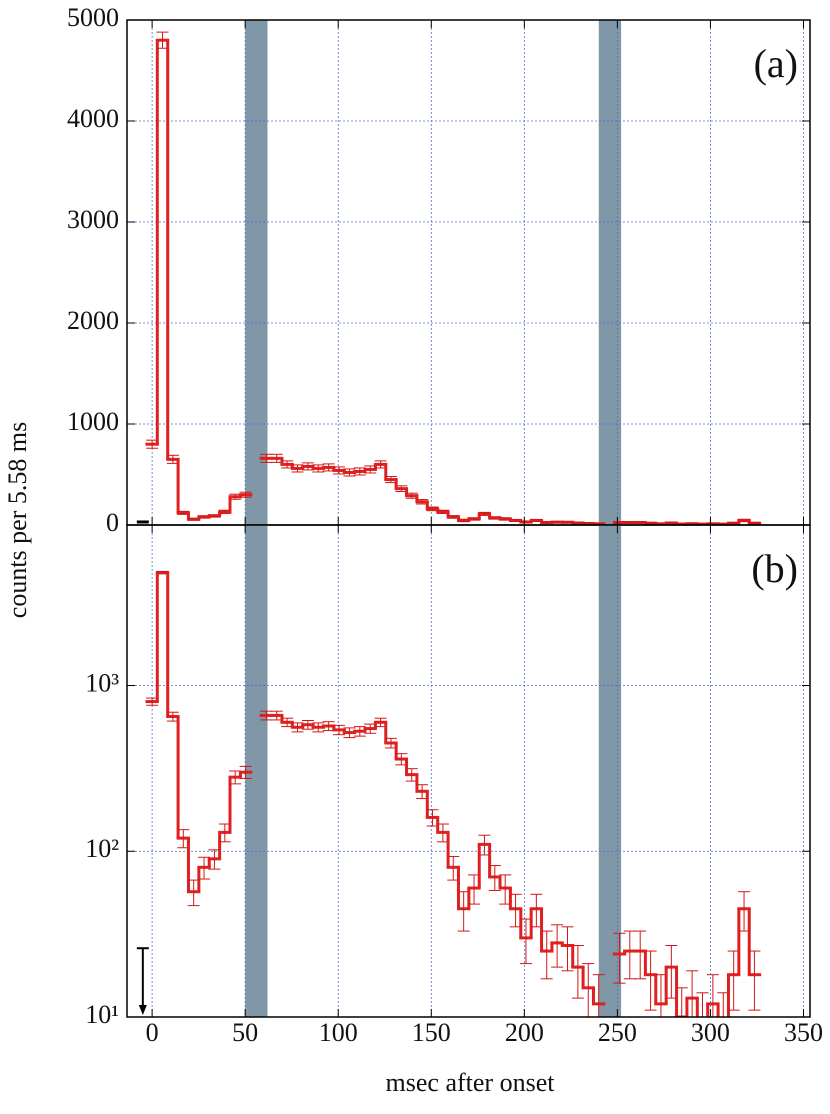 The width and height of the screenshot is (830, 1114). What do you see at coordinates (774, 568) in the screenshot?
I see `panel-annotation: (b)` at bounding box center [774, 568].